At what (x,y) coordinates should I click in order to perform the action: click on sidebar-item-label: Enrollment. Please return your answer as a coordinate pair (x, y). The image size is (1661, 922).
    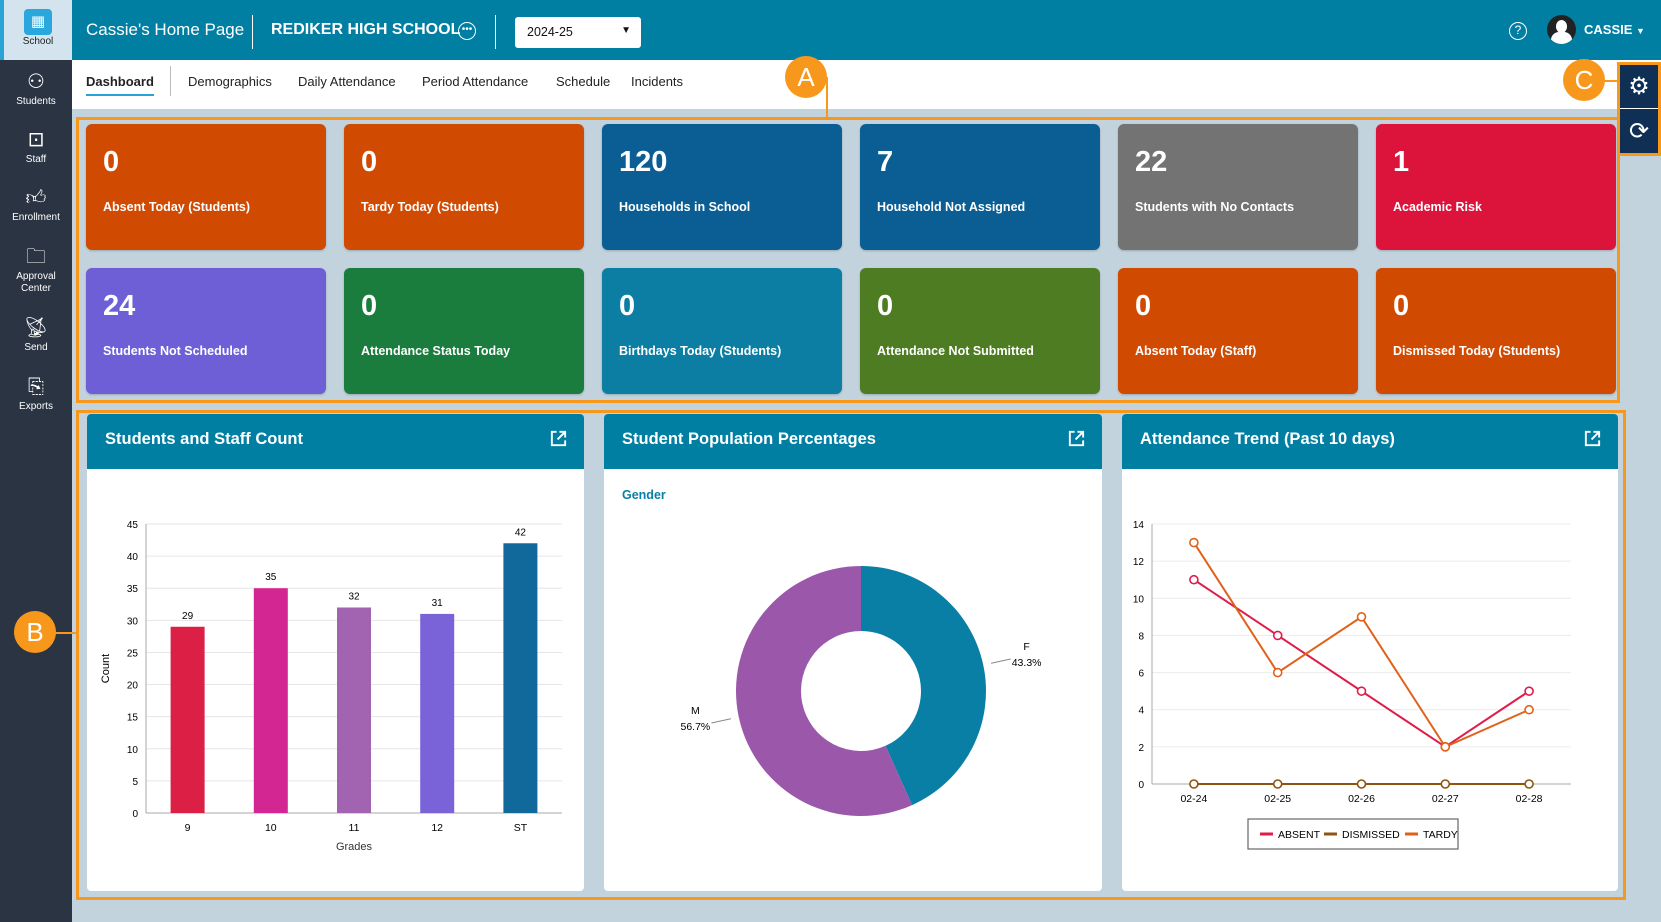
    Looking at the image, I should click on (36, 217).